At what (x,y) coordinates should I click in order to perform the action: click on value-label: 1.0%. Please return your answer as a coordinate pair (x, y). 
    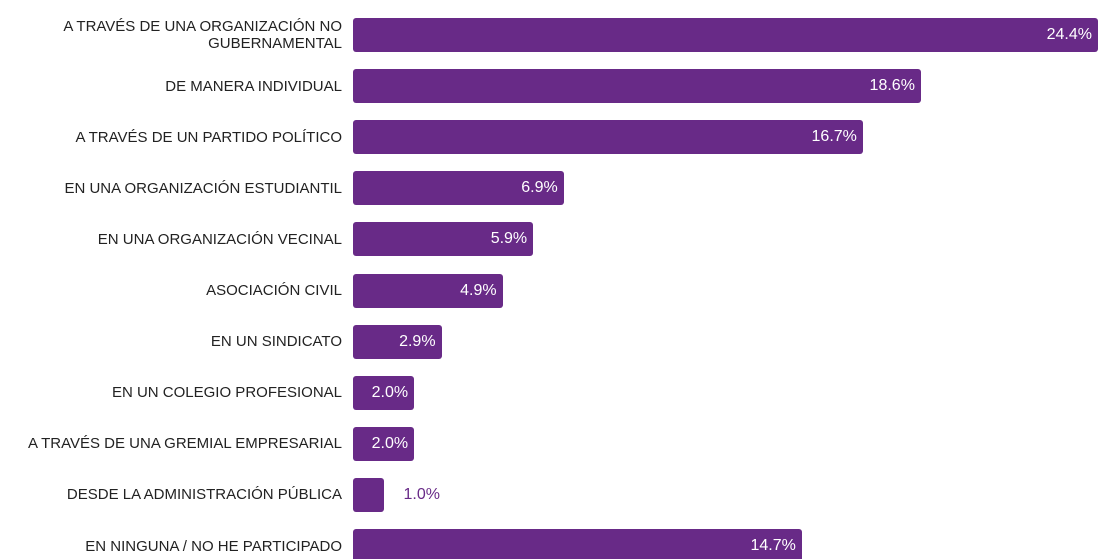
    Looking at the image, I should click on (421, 494).